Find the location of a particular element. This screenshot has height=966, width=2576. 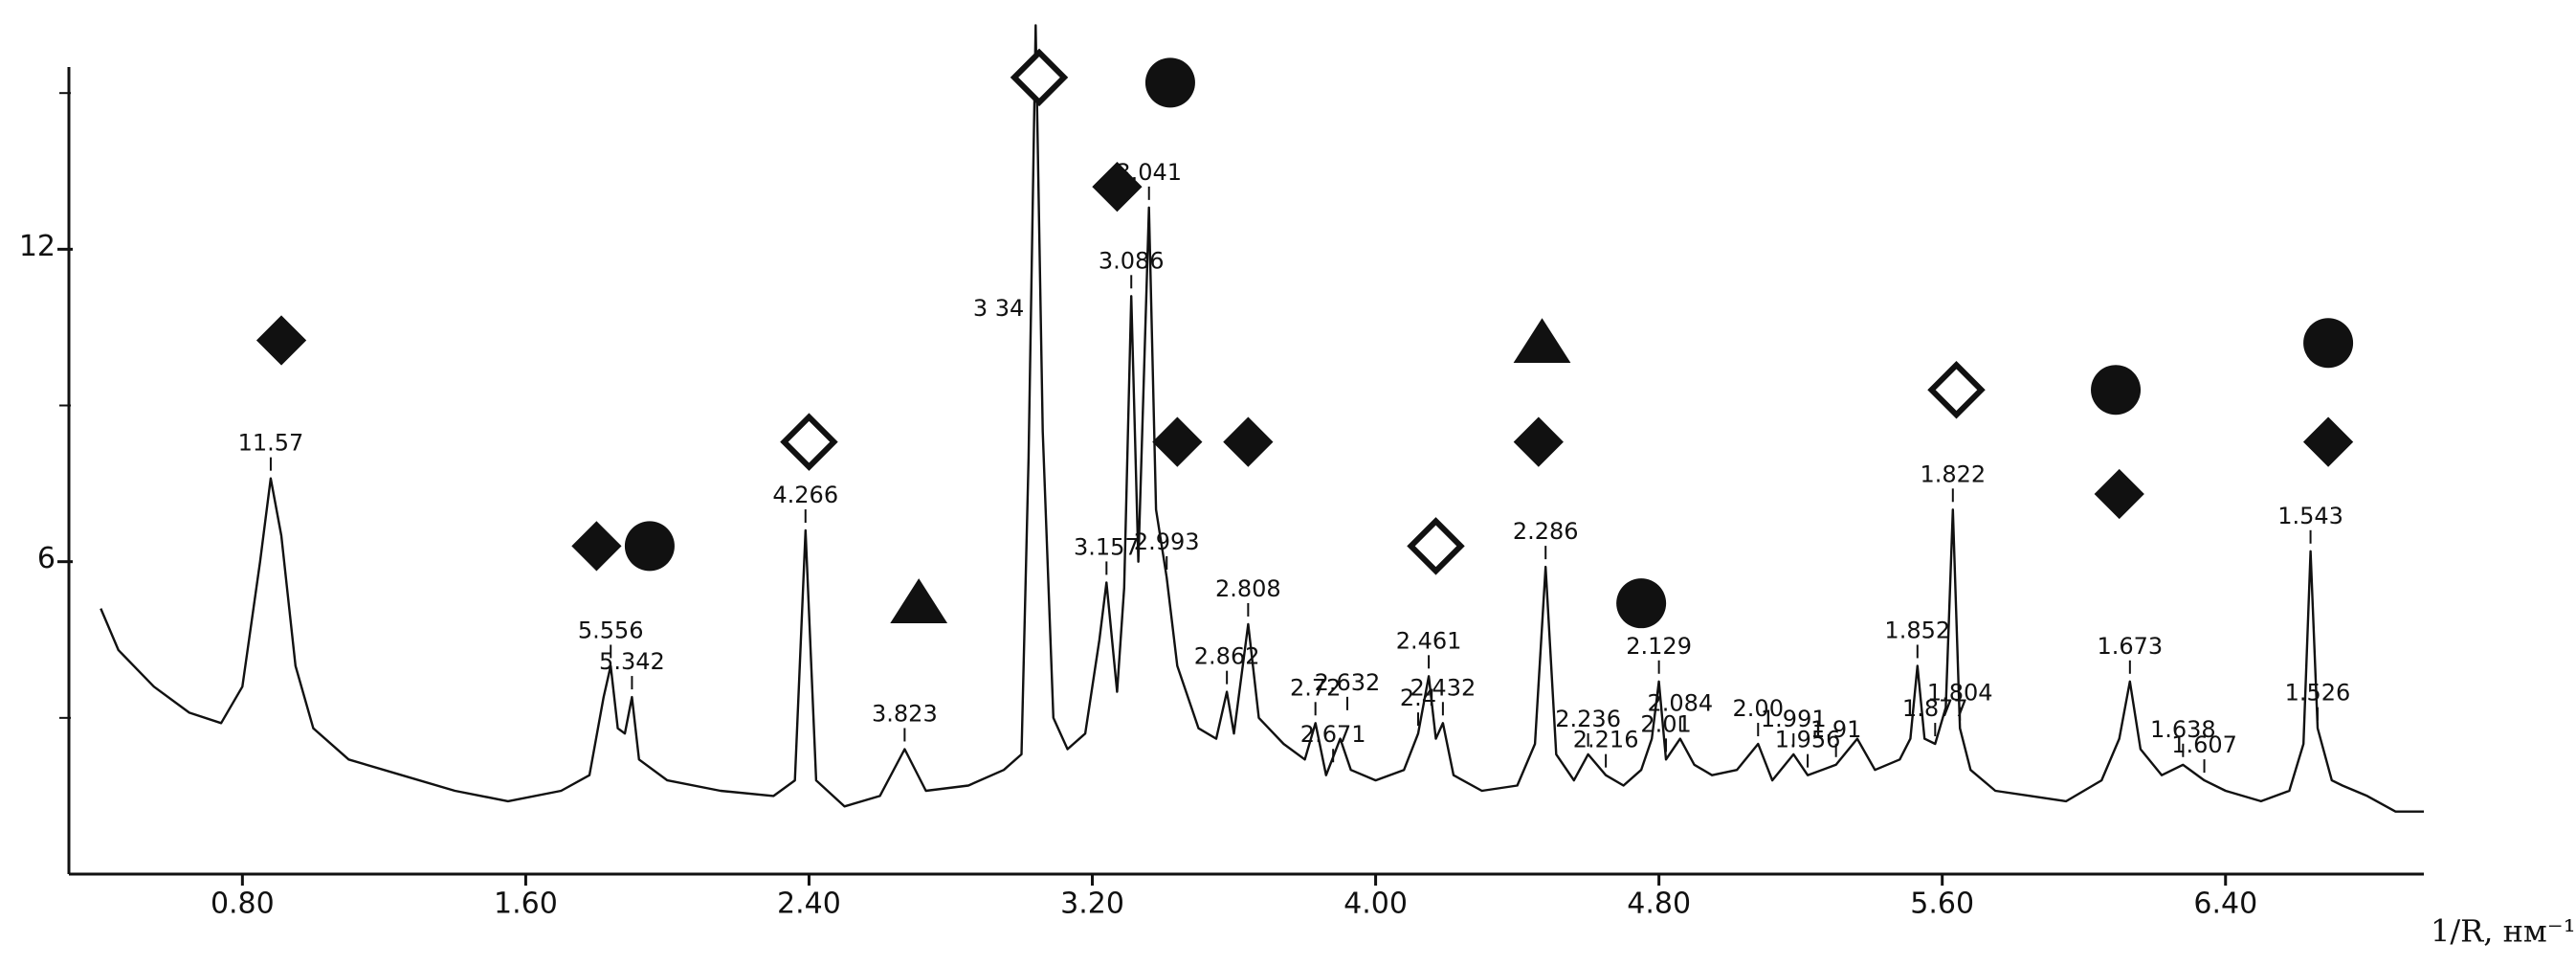

peak-label: 2.632 is located at coordinates (1348, 682).